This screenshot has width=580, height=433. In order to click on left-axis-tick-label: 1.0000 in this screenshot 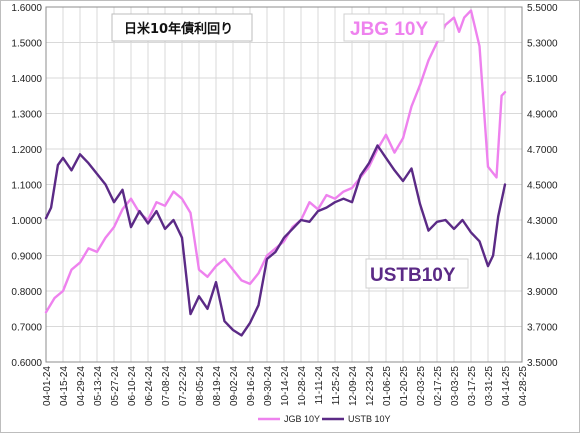, I will do `click(26, 221)`.